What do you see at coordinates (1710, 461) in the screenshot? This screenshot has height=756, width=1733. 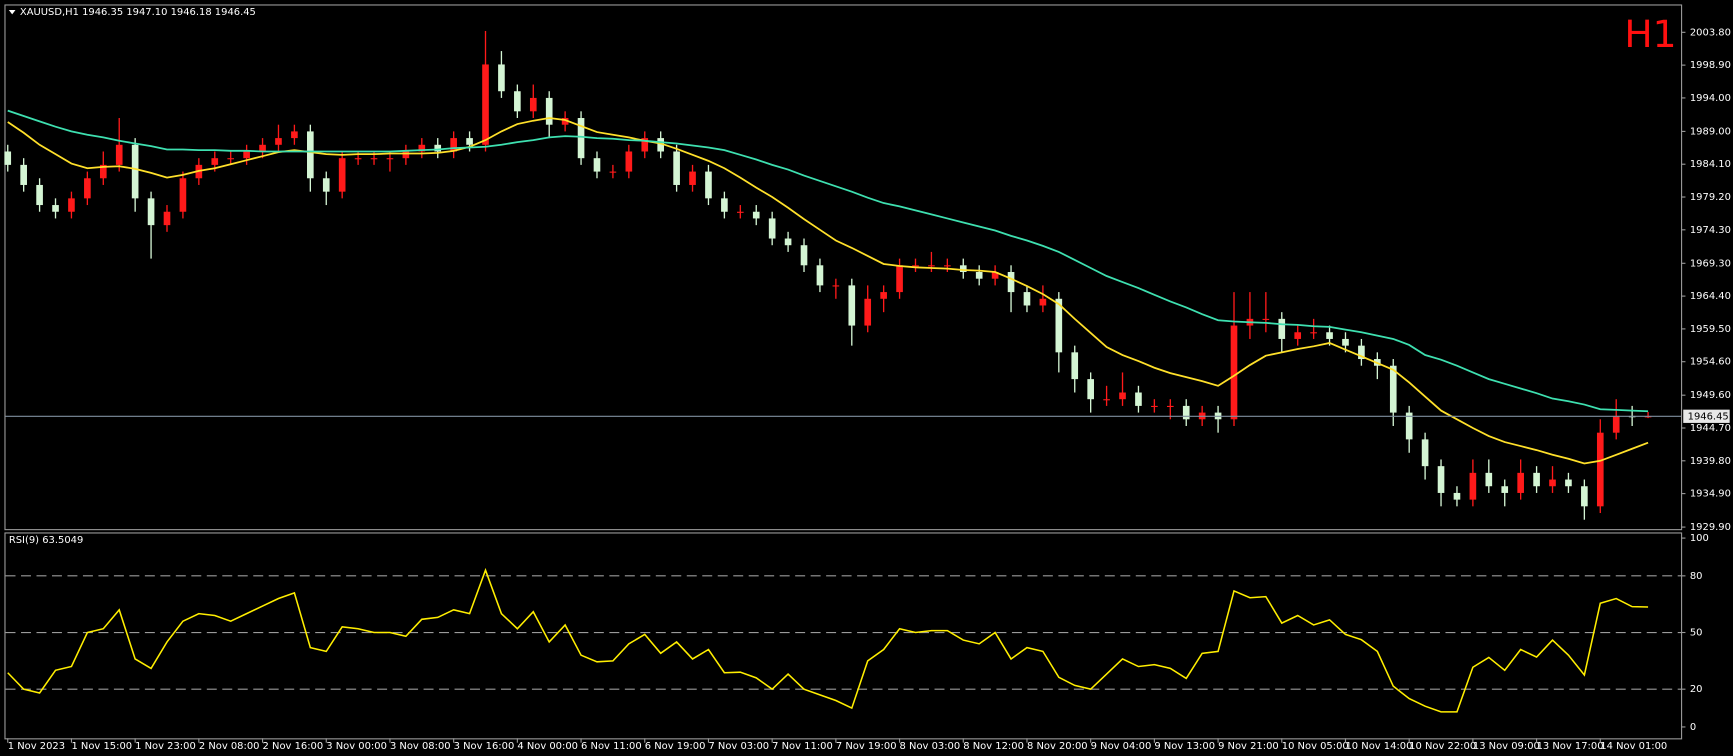 I see `y-tick-label: 1939.80` at bounding box center [1710, 461].